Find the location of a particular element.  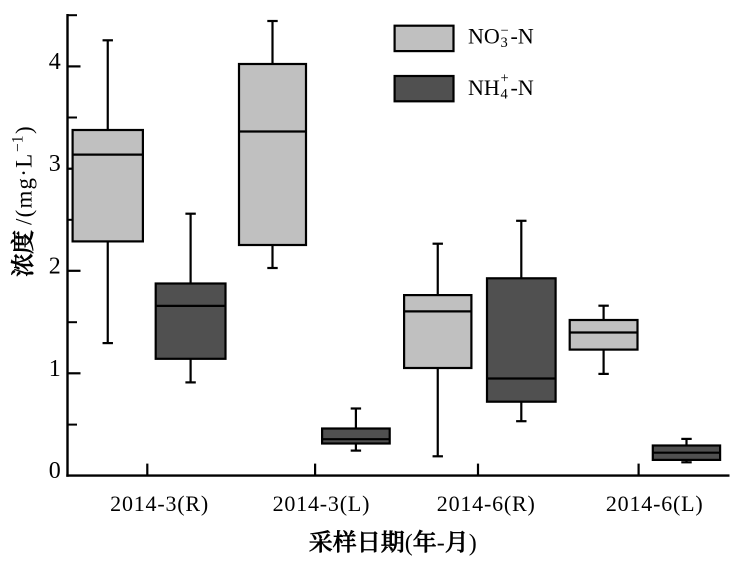

svg-text: 2014-6(R) is located at coordinates (486, 503).